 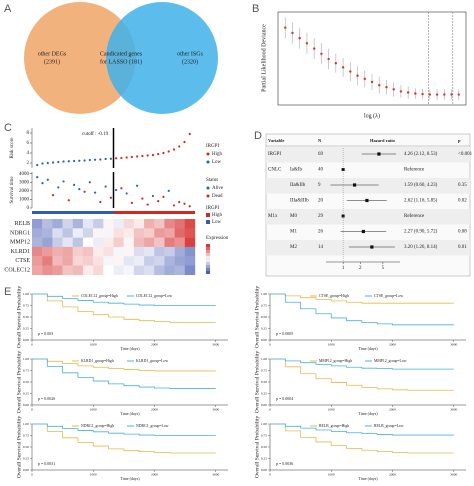 What do you see at coordinates (320, 140) in the screenshot?
I see `table-head: N` at bounding box center [320, 140].